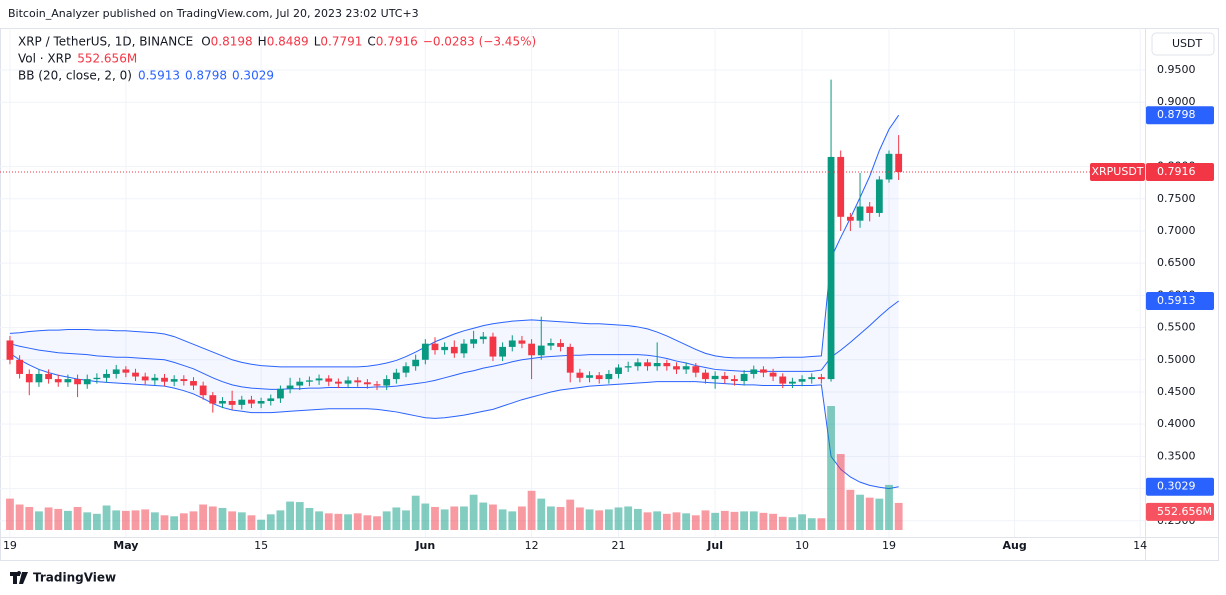 Image resolution: width=1226 pixels, height=595 pixels. I want to click on legend-ohlc-prefix: L, so click(317, 42).